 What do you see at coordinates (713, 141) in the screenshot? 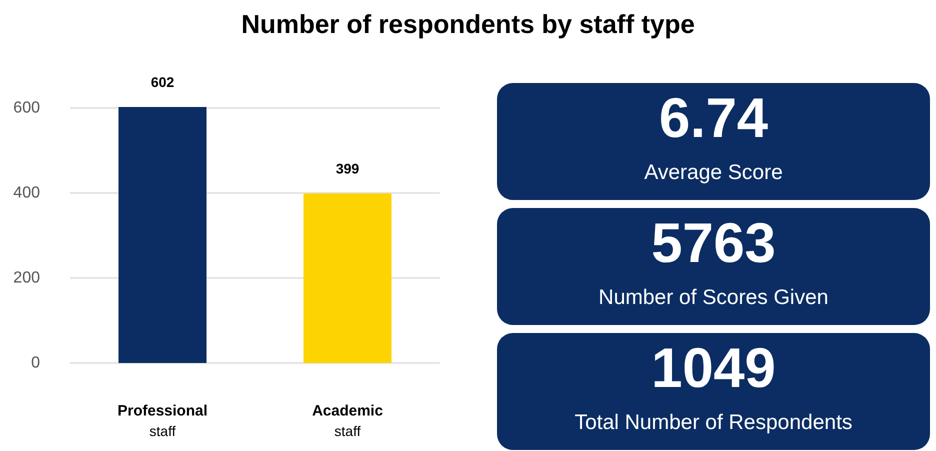
I see `card: 6.74 Average Score` at bounding box center [713, 141].